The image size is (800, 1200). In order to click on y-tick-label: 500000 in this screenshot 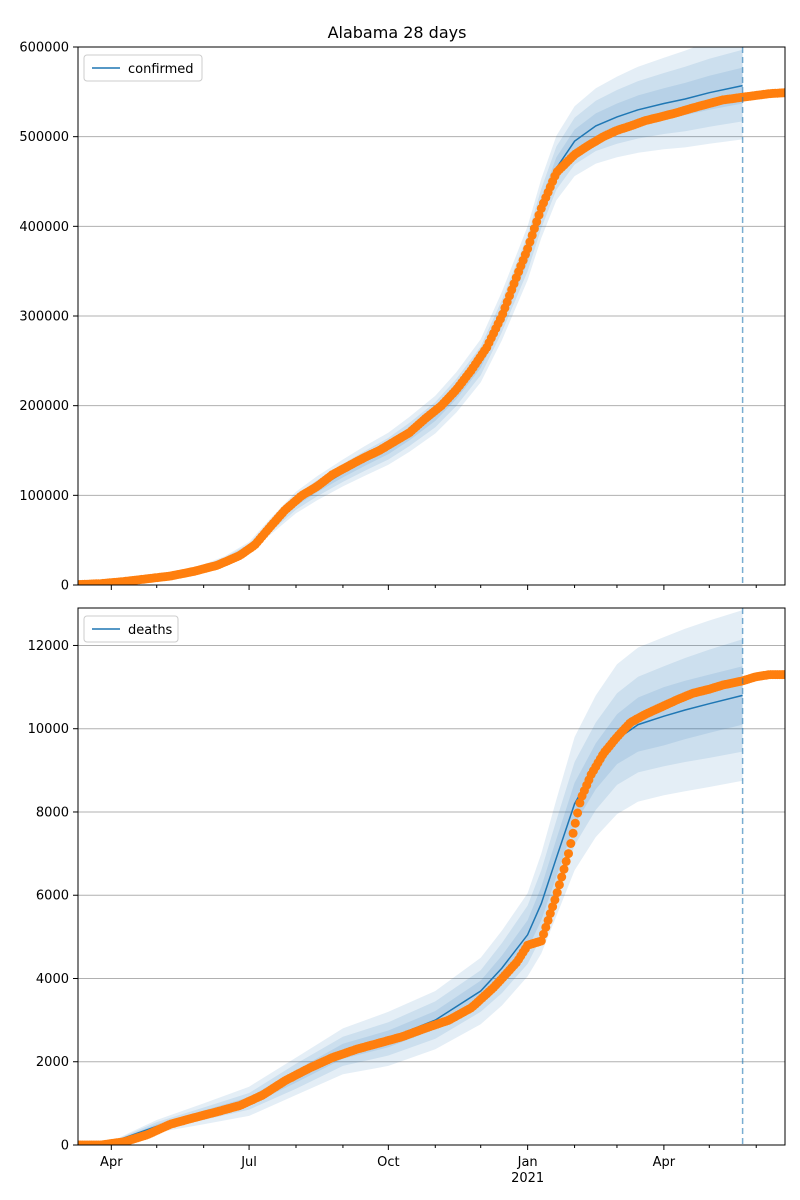, I will do `click(44, 137)`.